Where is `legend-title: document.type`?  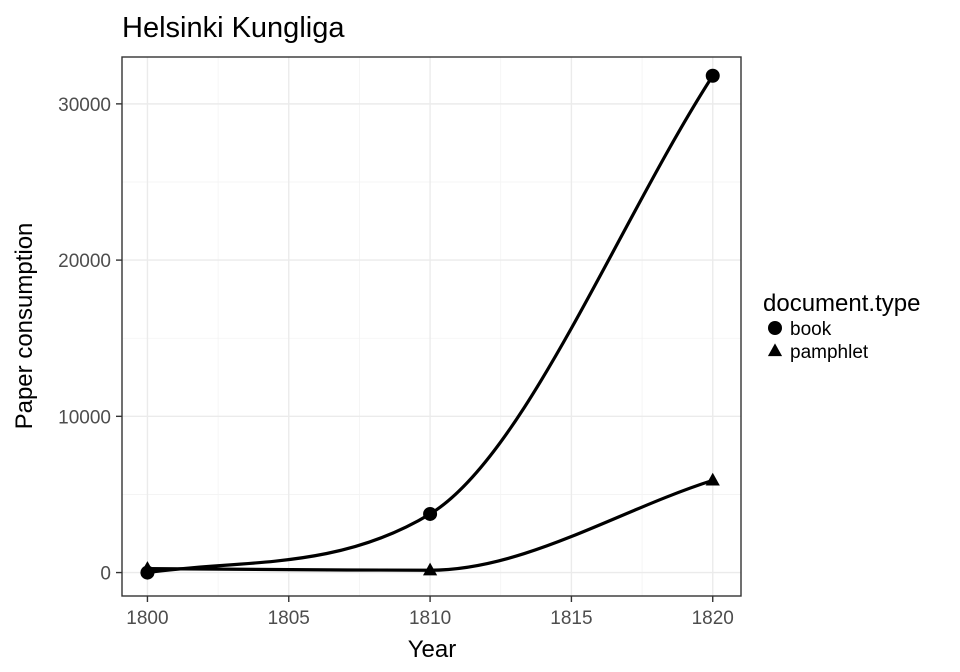 legend-title: document.type is located at coordinates (841, 303).